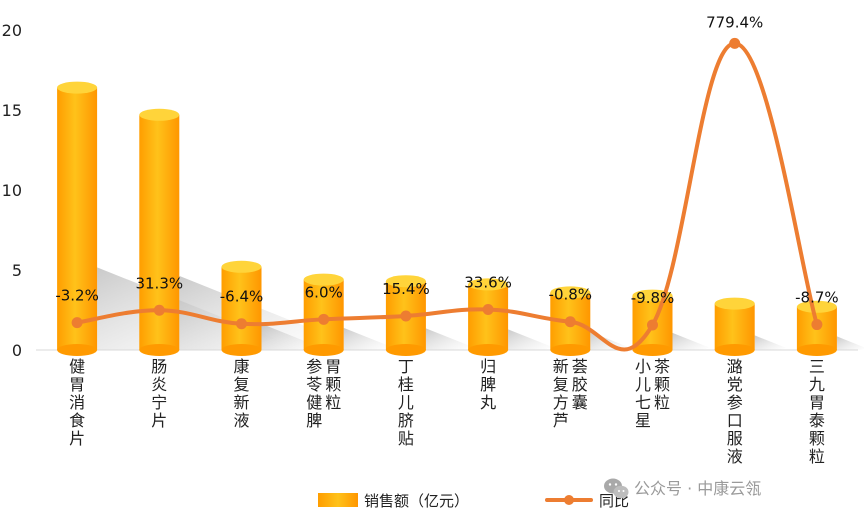 Image resolution: width=864 pixels, height=521 pixels. What do you see at coordinates (817, 366) in the screenshot?
I see `category-char: 三` at bounding box center [817, 366].